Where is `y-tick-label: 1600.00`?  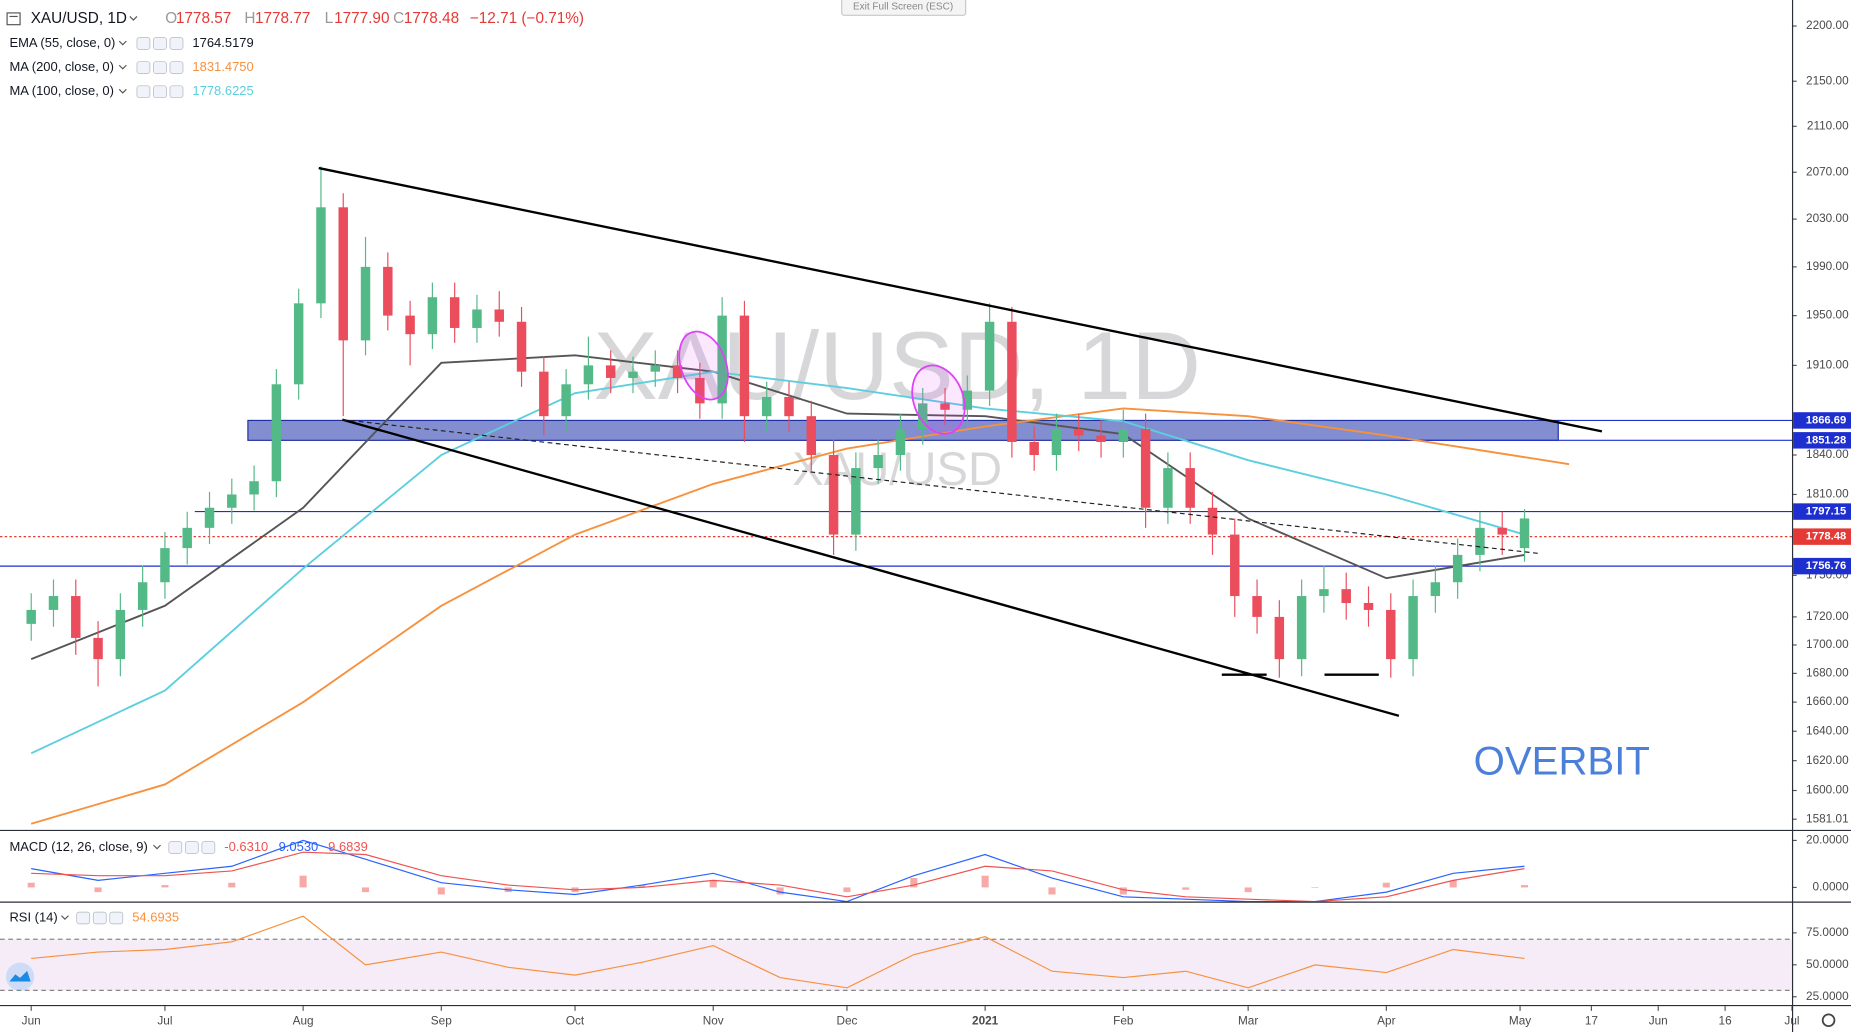
y-tick-label: 1600.00 is located at coordinates (1827, 790).